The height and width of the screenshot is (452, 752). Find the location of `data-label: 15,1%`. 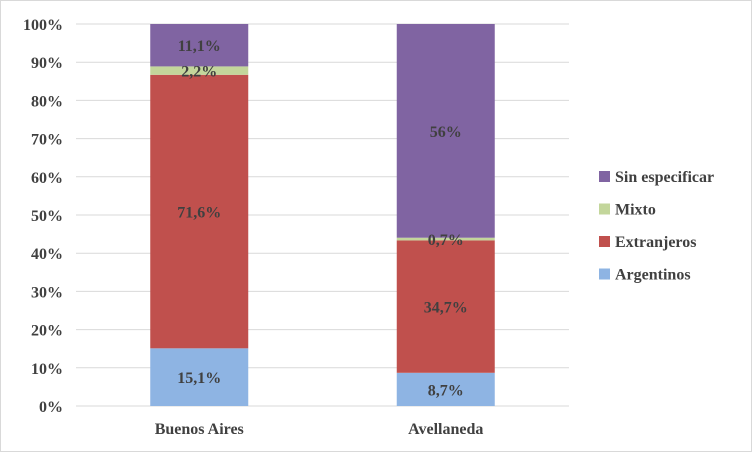

data-label: 15,1% is located at coordinates (199, 378).